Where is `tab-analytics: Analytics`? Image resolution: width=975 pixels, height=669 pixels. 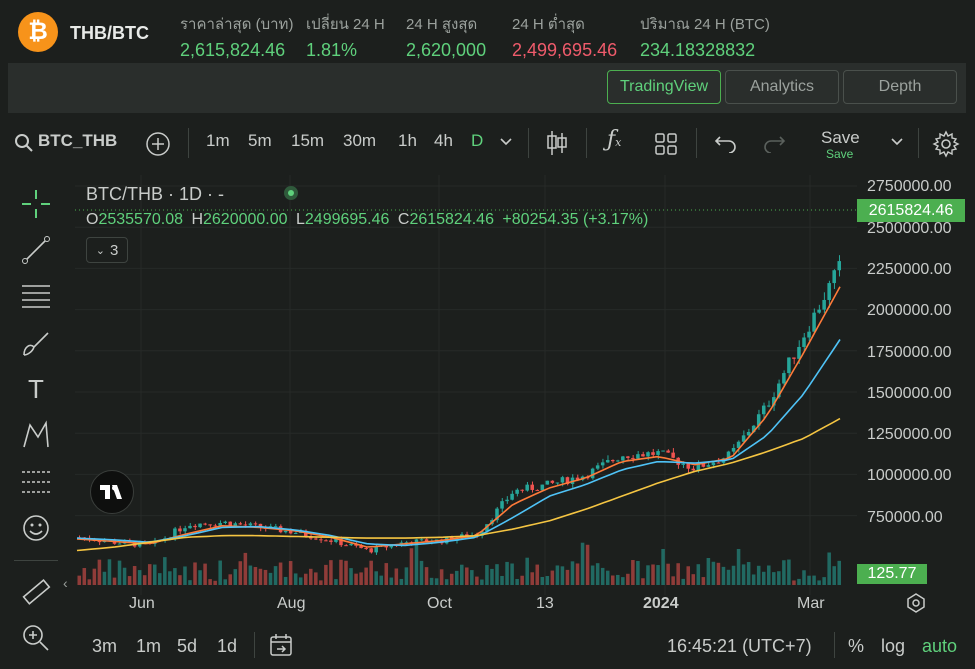 tab-analytics: Analytics is located at coordinates (782, 87).